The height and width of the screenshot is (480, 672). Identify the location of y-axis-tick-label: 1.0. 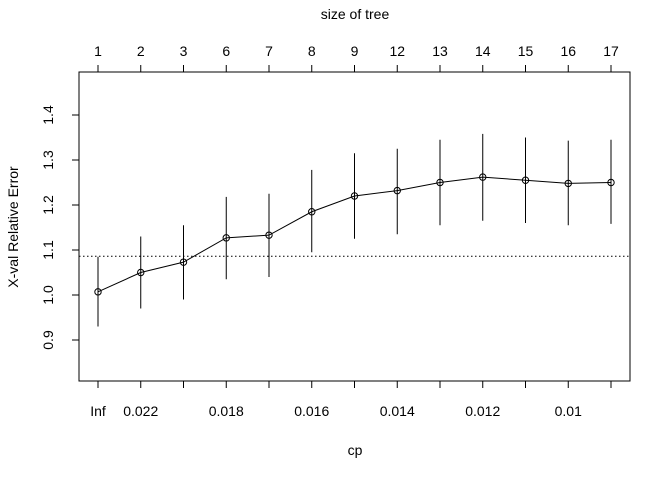
(48, 295).